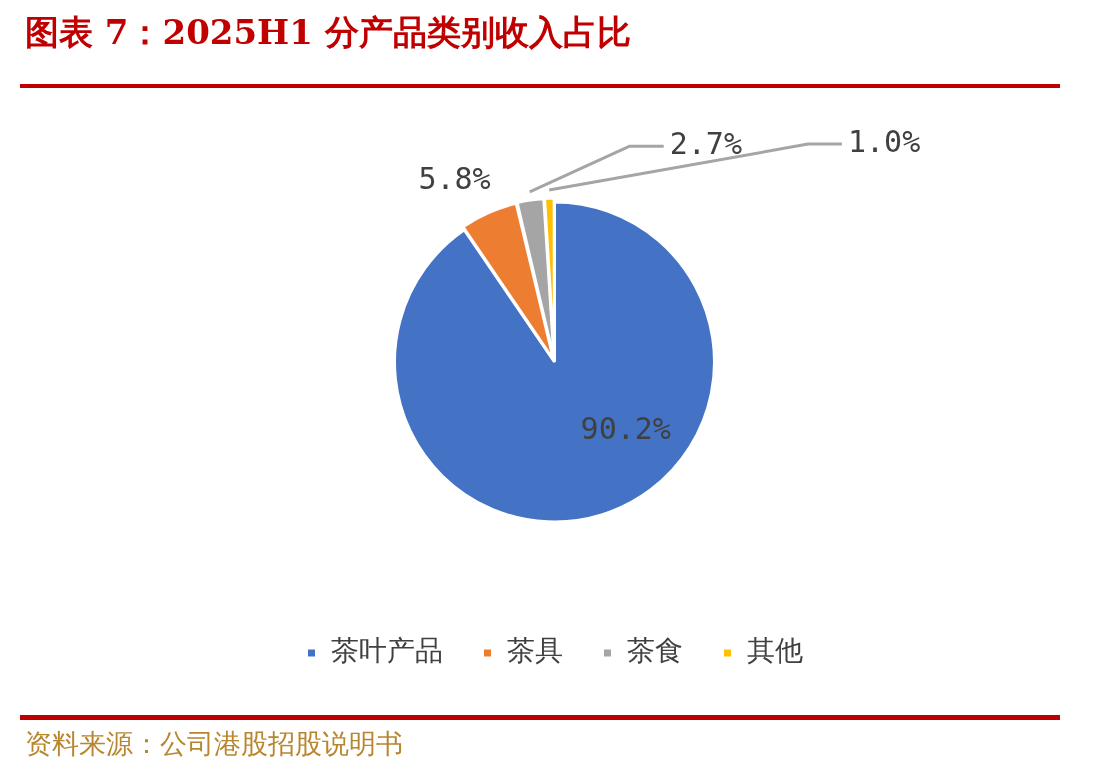 The width and height of the screenshot is (1109, 776). I want to click on data-label: 1.0%, so click(884, 141).